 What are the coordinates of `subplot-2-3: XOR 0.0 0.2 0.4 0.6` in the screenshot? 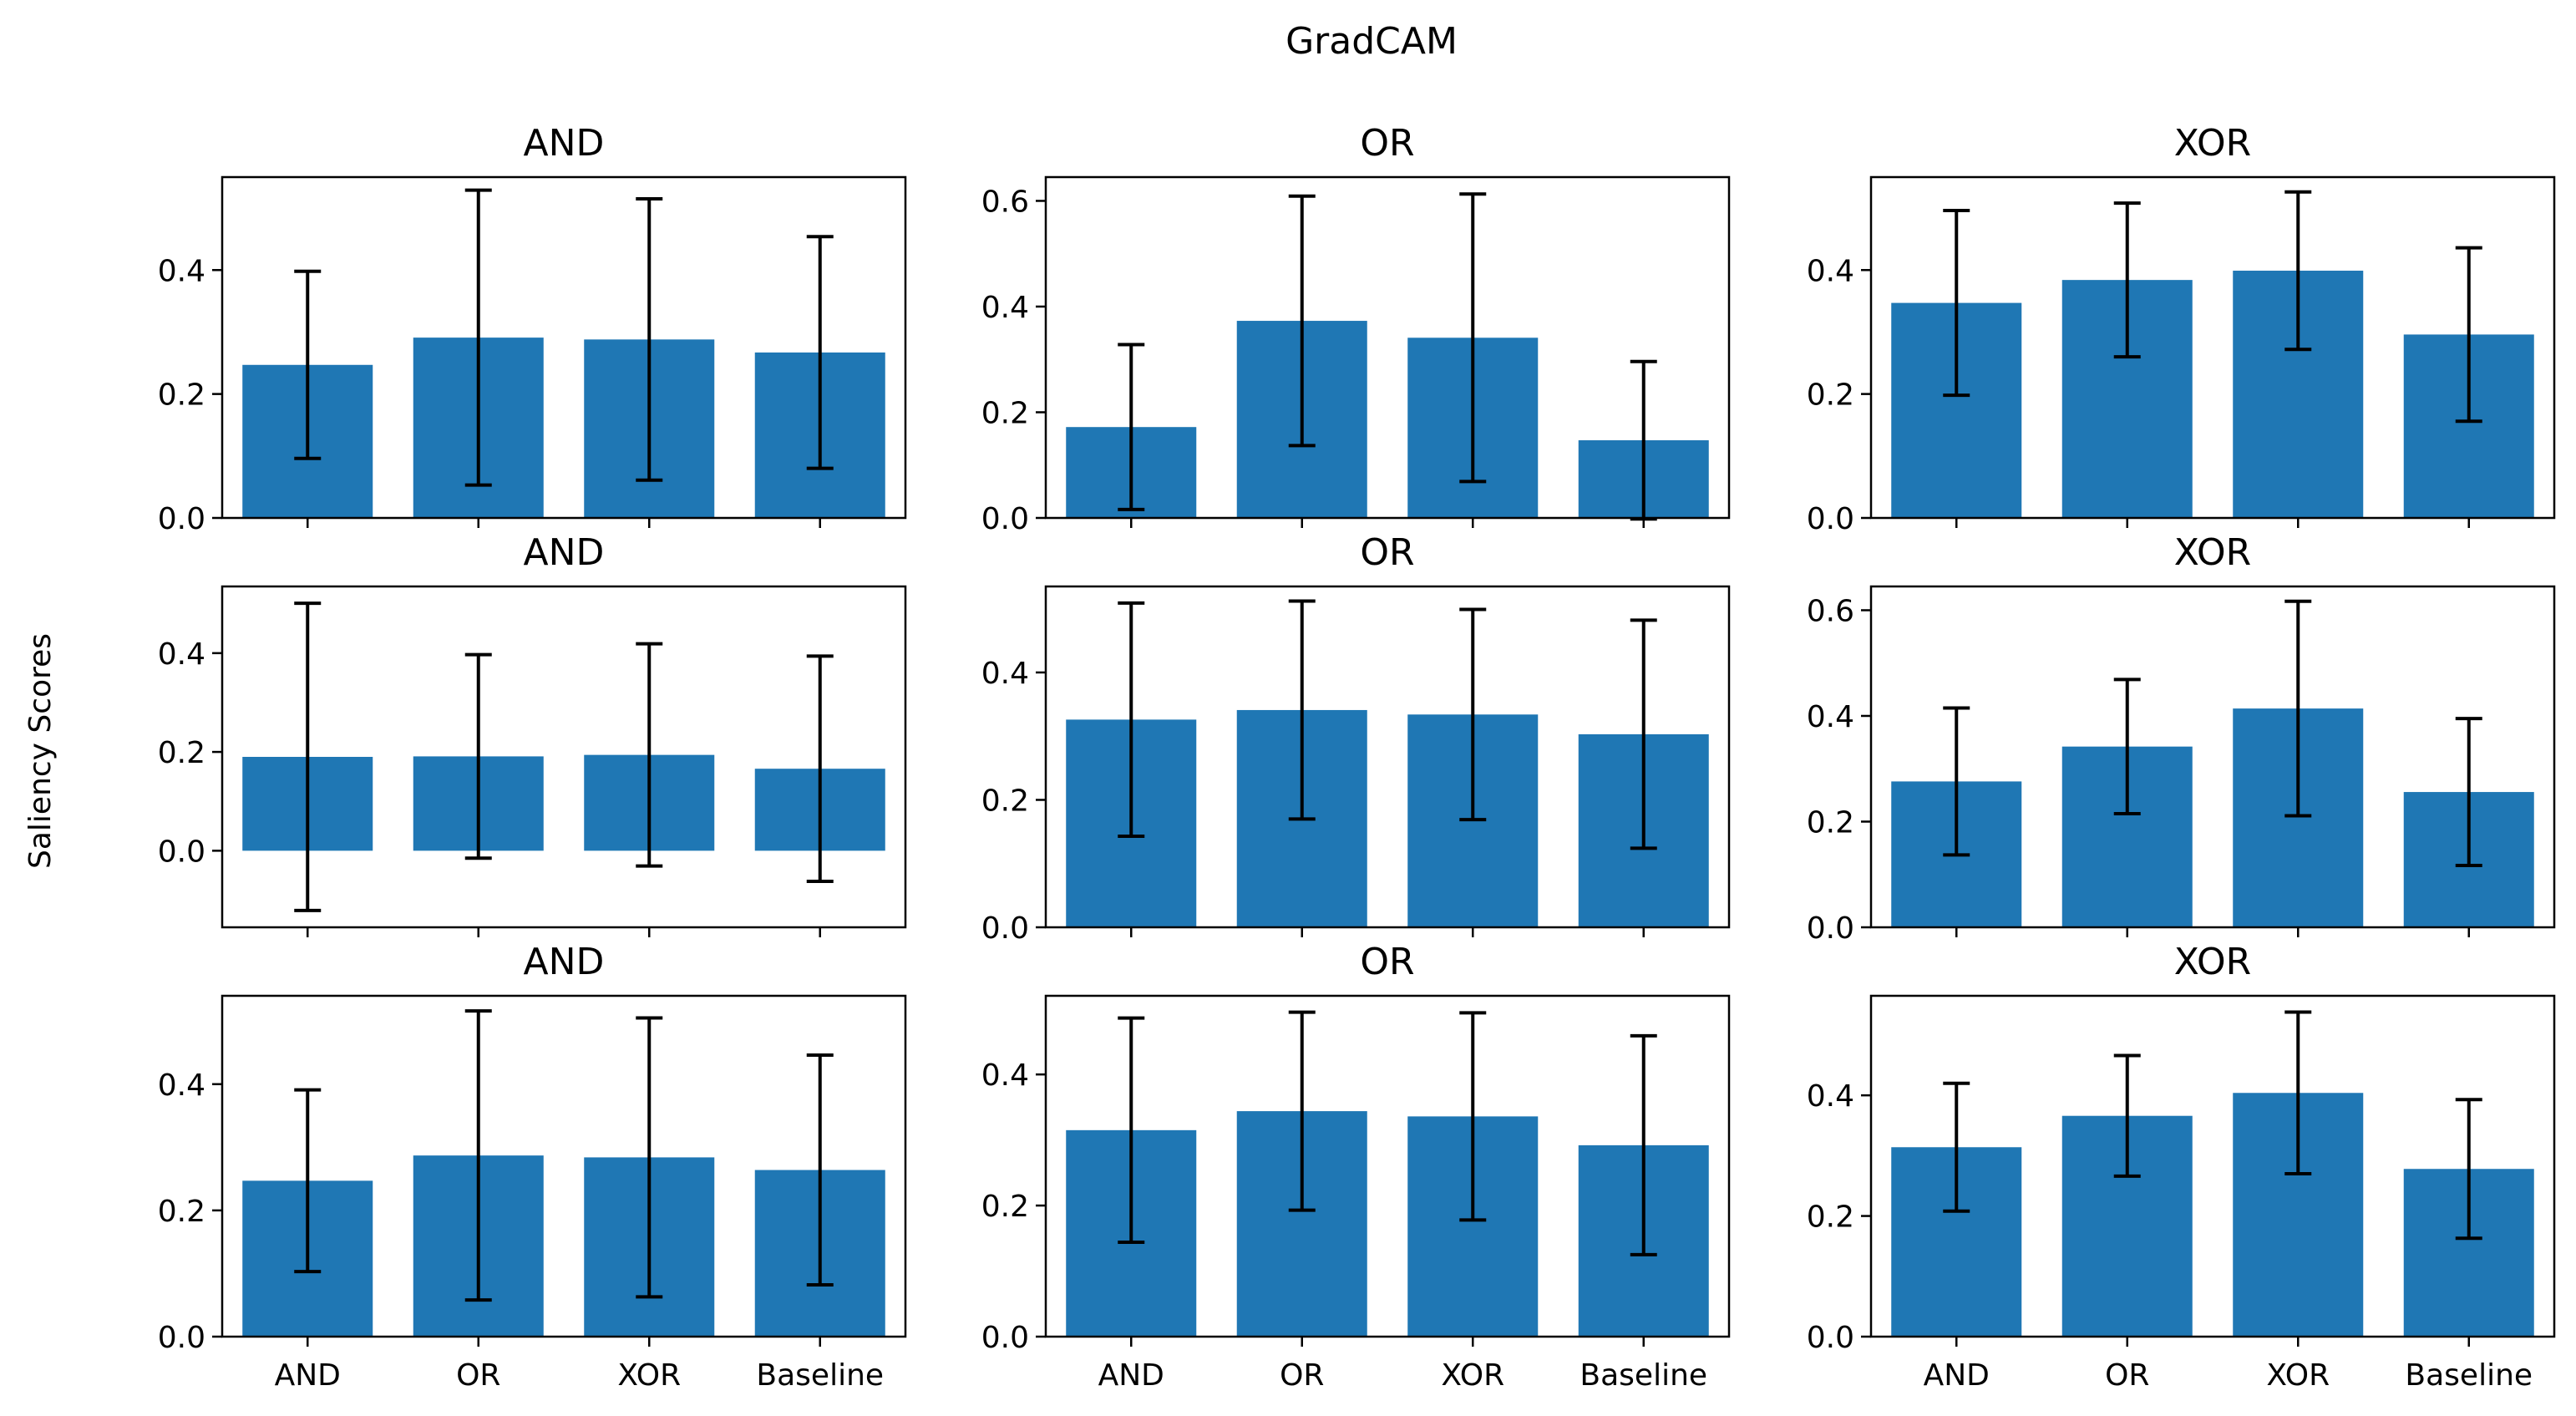 It's located at (2181, 738).